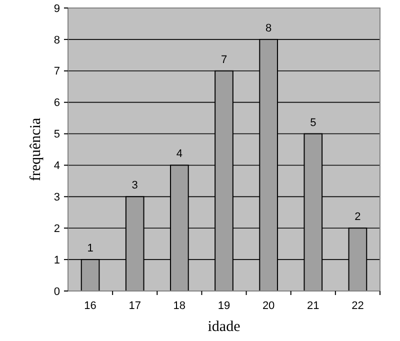 This screenshot has width=400, height=341. What do you see at coordinates (90, 248) in the screenshot?
I see `data-label: 1` at bounding box center [90, 248].